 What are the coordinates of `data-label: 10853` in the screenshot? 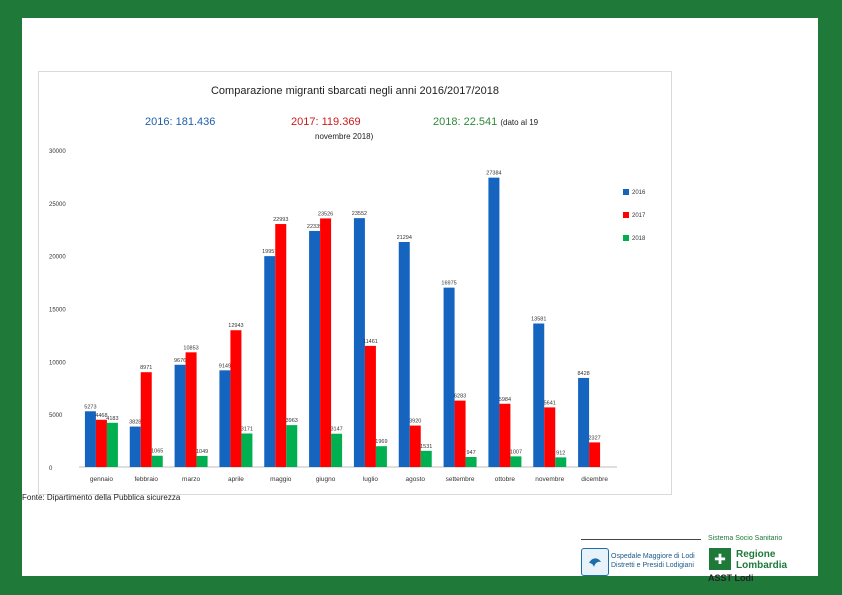 It's located at (190, 348).